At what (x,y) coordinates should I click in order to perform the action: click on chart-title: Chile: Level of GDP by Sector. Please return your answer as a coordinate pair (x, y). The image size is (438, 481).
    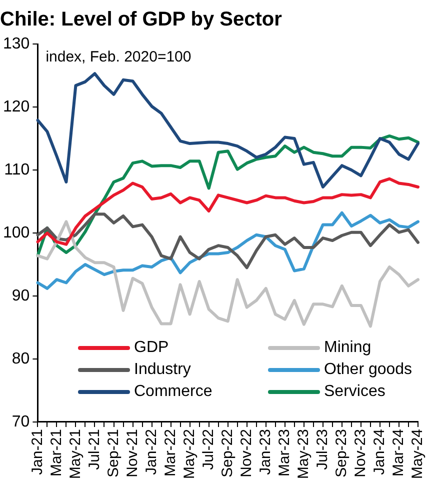
    Looking at the image, I should click on (141, 19).